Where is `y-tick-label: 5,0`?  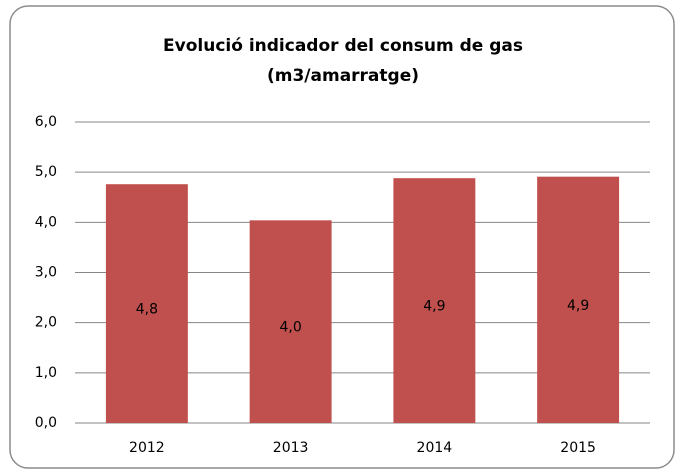
y-tick-label: 5,0 is located at coordinates (46, 172).